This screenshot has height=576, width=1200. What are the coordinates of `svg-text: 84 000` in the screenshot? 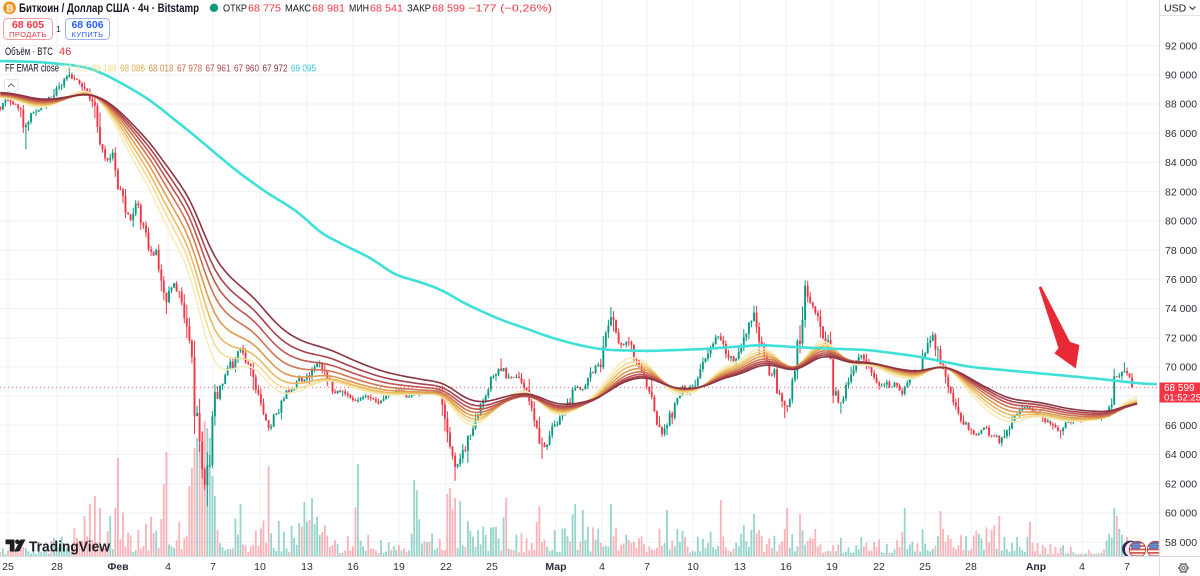 It's located at (1181, 163).